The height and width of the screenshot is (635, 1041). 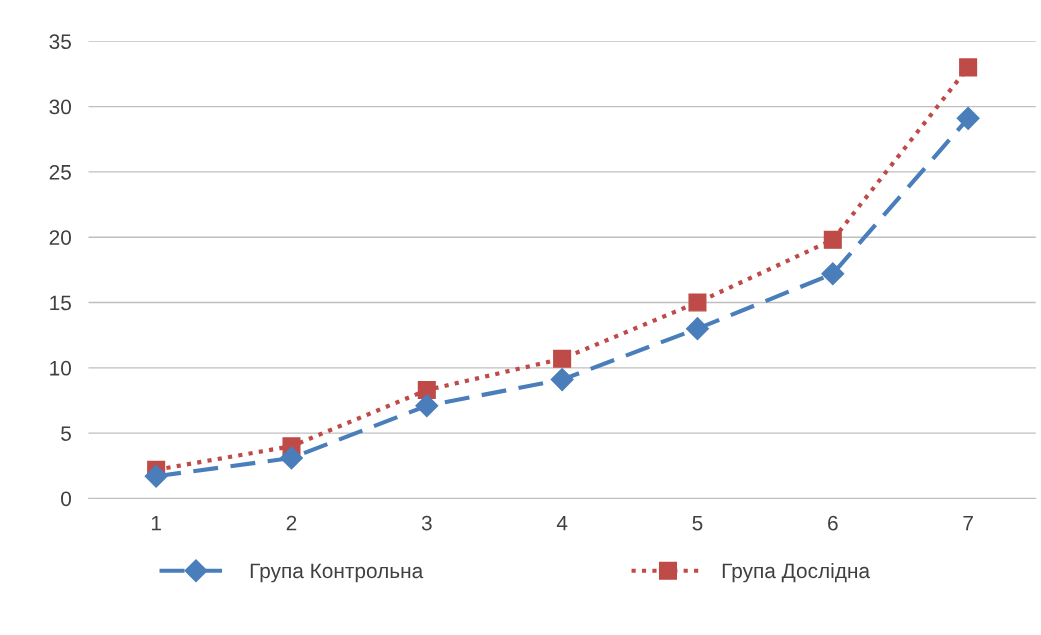 I want to click on y-tick-label: 25, so click(x=60, y=172).